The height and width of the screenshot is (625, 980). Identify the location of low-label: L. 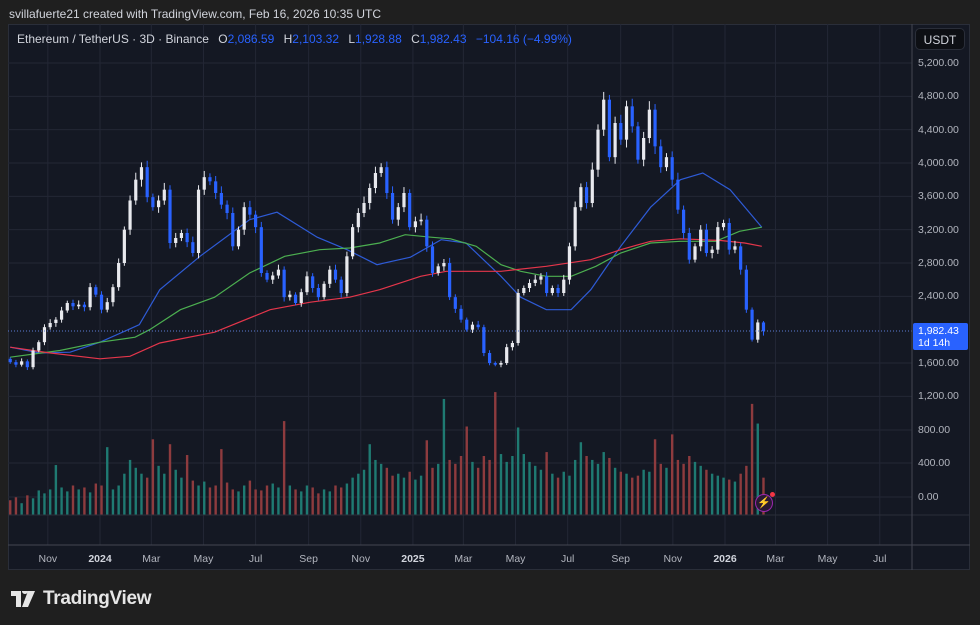
(352, 39).